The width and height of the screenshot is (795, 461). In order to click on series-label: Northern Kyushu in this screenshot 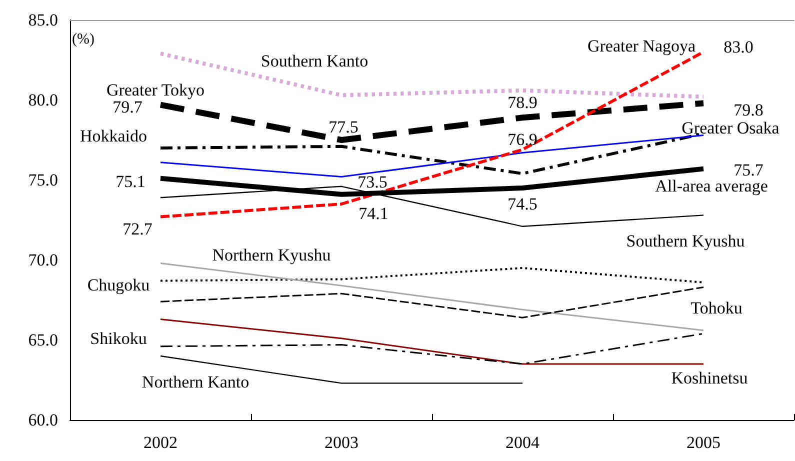, I will do `click(272, 255)`.